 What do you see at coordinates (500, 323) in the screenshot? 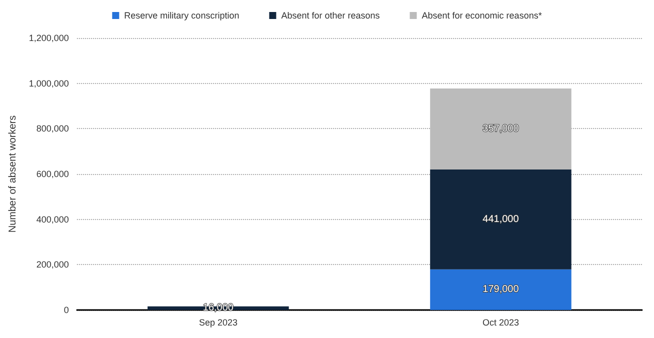
I see `x-tick-label: Oct 2023` at bounding box center [500, 323].